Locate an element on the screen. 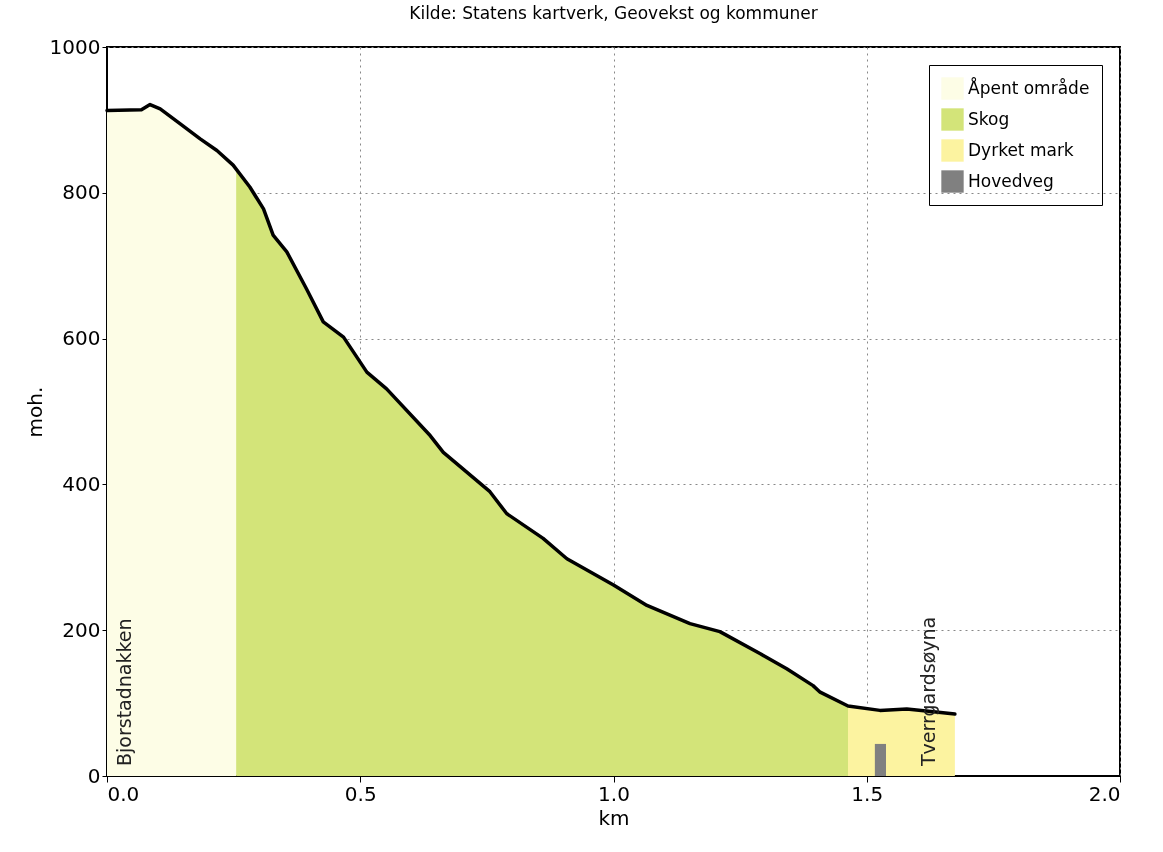  y-tick-label: 200 is located at coordinates (81, 629).